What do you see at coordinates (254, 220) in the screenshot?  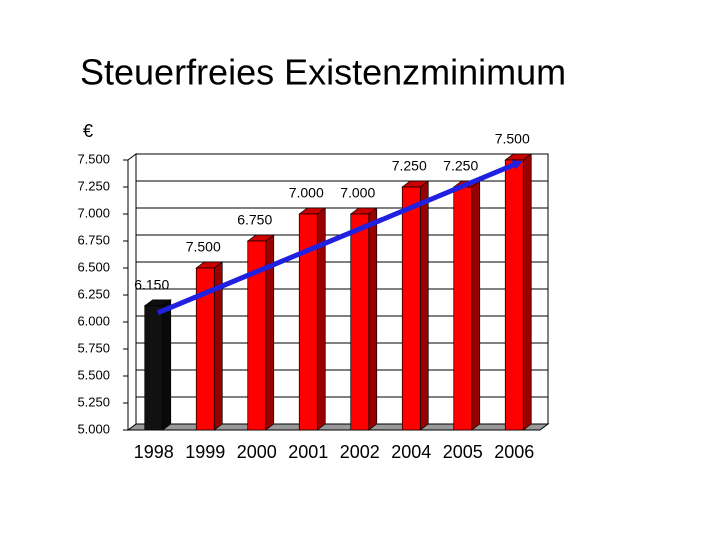 I see `value-label: 6.750` at bounding box center [254, 220].